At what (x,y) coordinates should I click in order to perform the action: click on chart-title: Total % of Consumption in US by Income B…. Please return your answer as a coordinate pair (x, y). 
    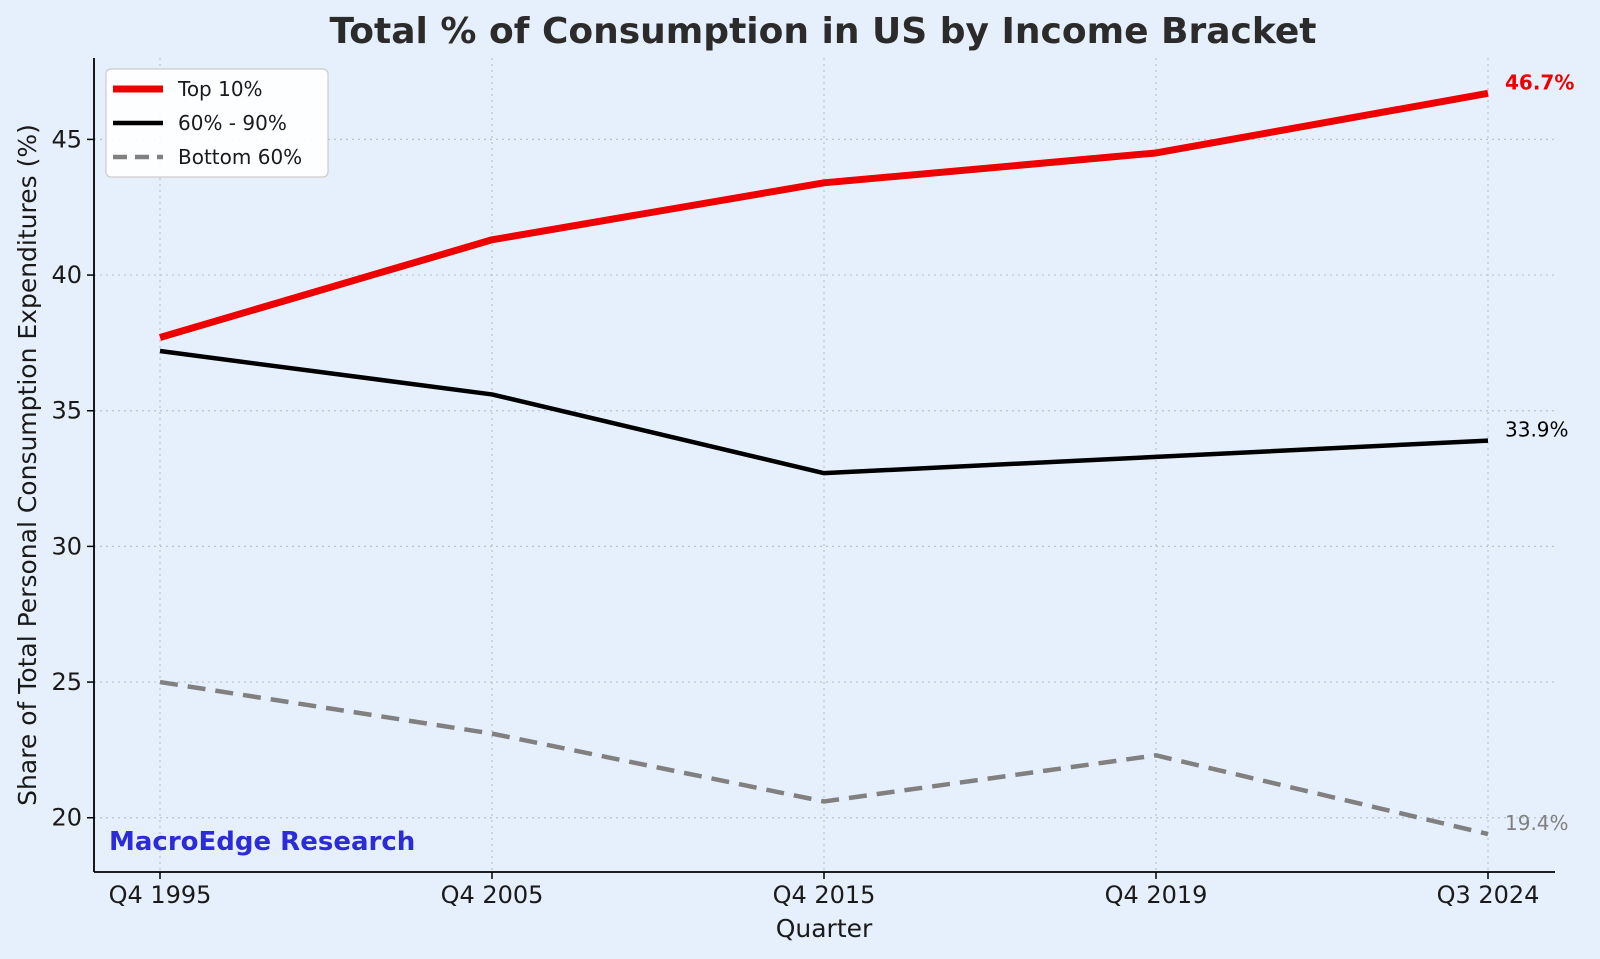
    Looking at the image, I should click on (823, 31).